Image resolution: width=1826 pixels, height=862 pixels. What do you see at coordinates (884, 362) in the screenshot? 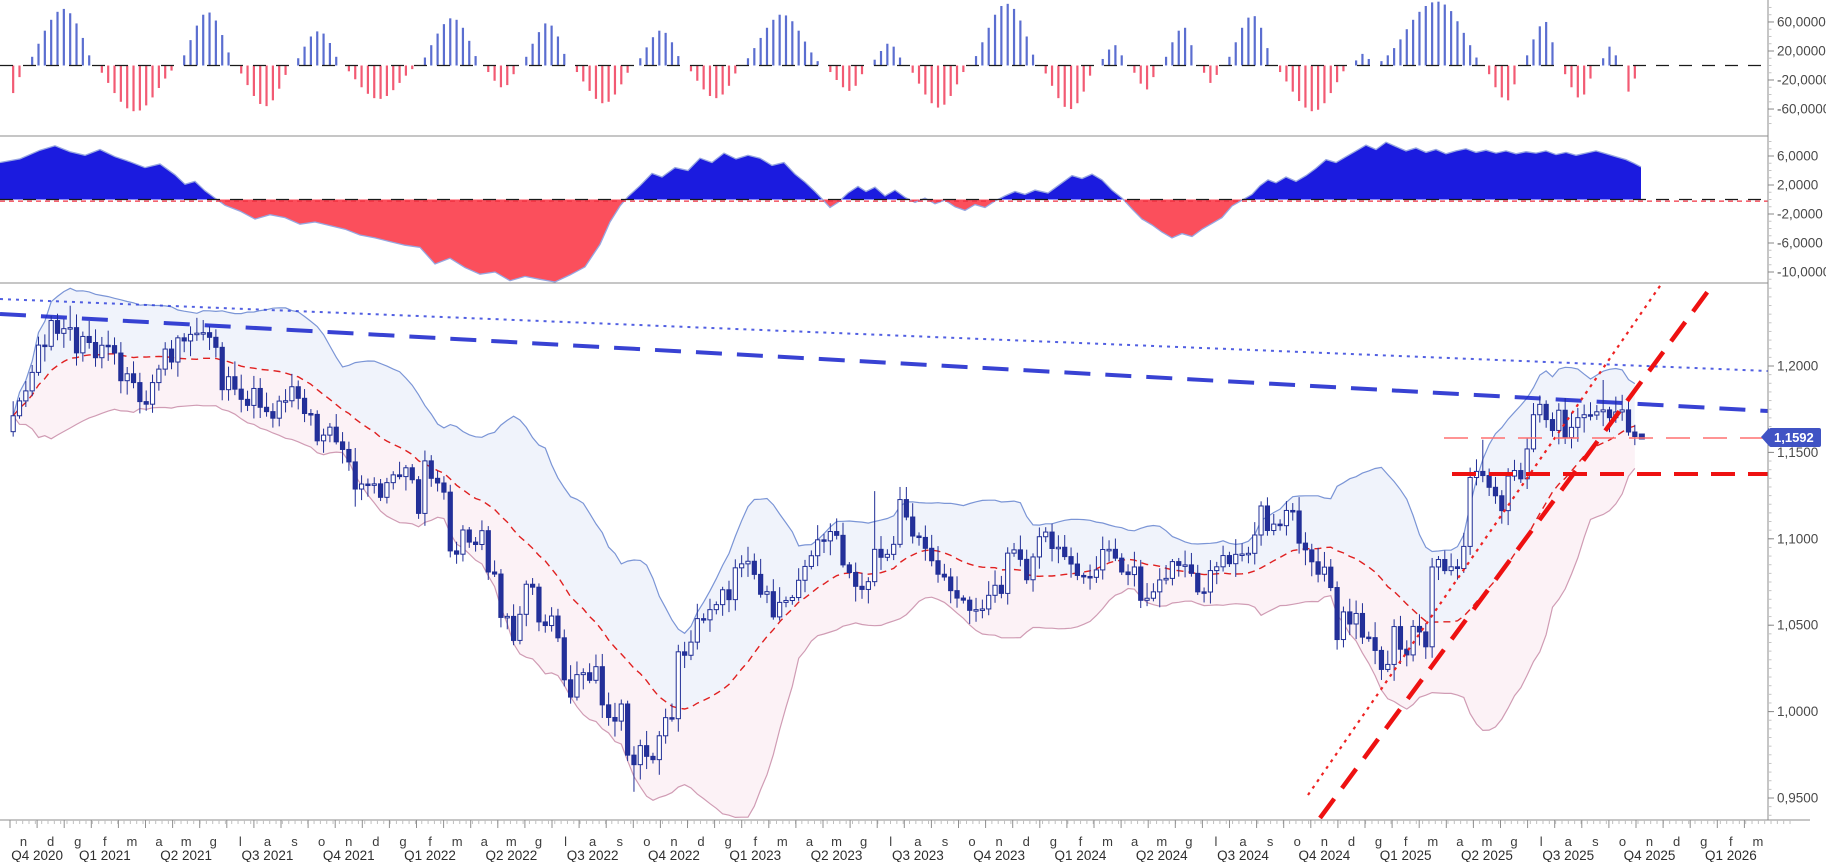
I see `trendline-resistance-dashed-blue` at bounding box center [884, 362].